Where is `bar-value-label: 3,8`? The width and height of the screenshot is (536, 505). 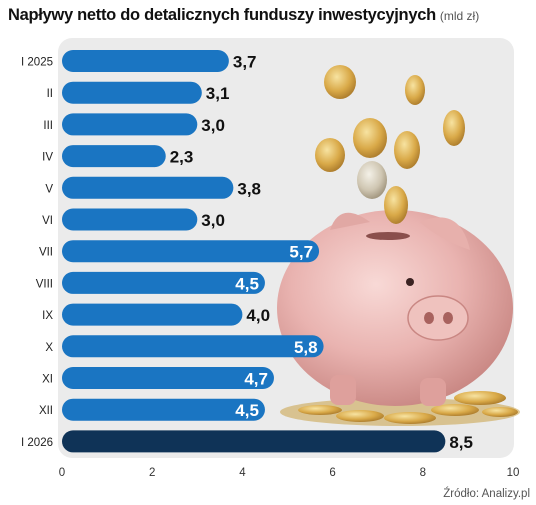 bar-value-label: 3,8 is located at coordinates (249, 188).